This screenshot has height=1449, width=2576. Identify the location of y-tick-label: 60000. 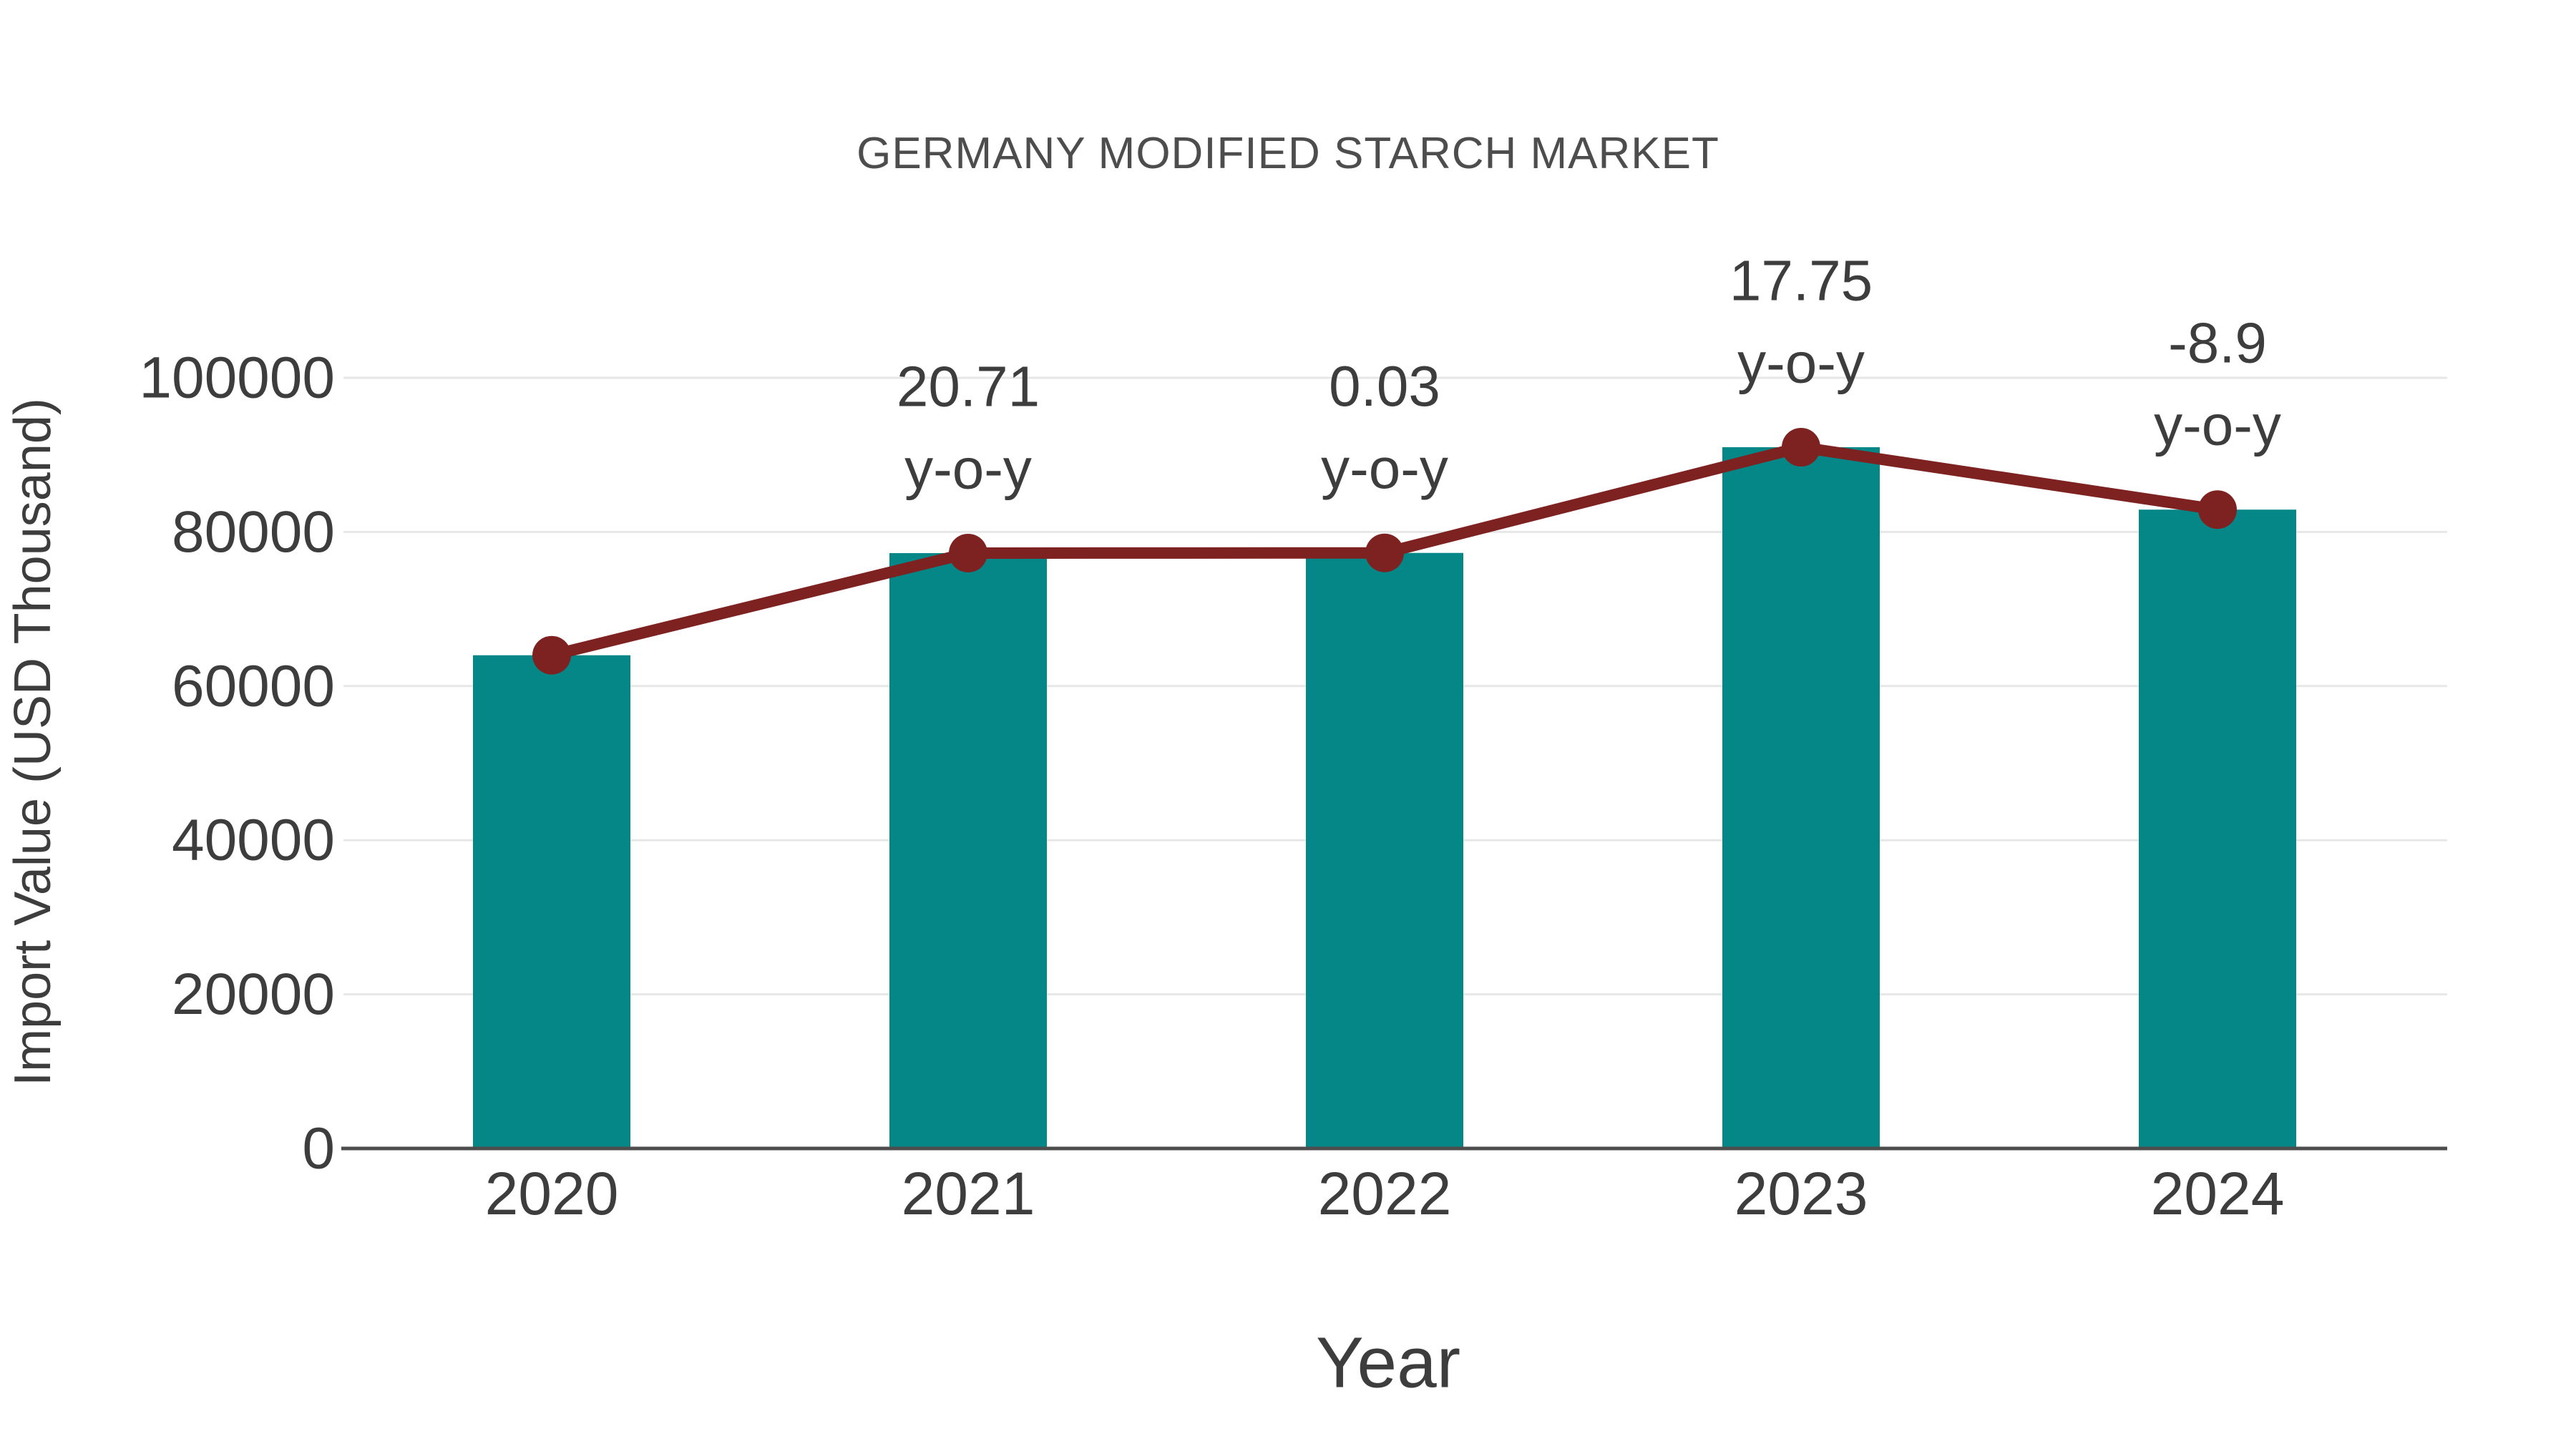
(253, 685).